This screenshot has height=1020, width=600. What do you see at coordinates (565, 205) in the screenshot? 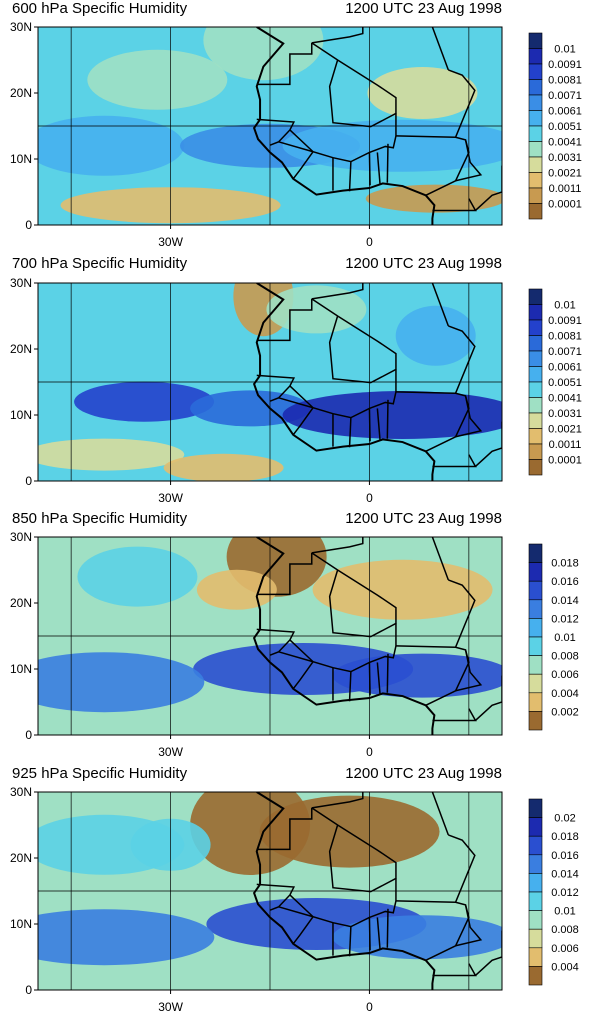
I see `colorbar-label: 0.0001` at bounding box center [565, 205].